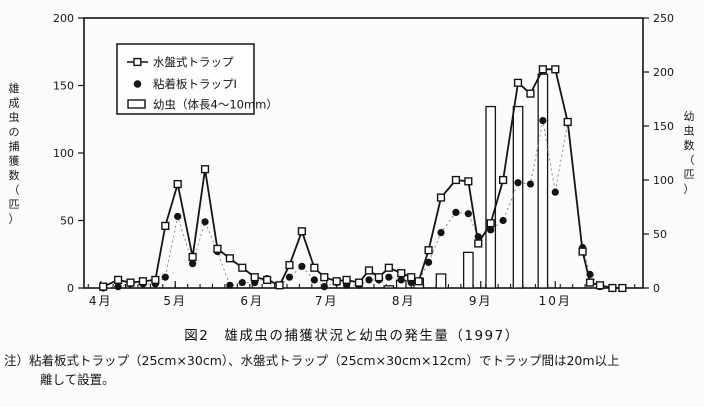 This screenshot has height=407, width=704. Describe the element at coordinates (689, 116) in the screenshot. I see `y-right-axis-label: 幼` at that location.